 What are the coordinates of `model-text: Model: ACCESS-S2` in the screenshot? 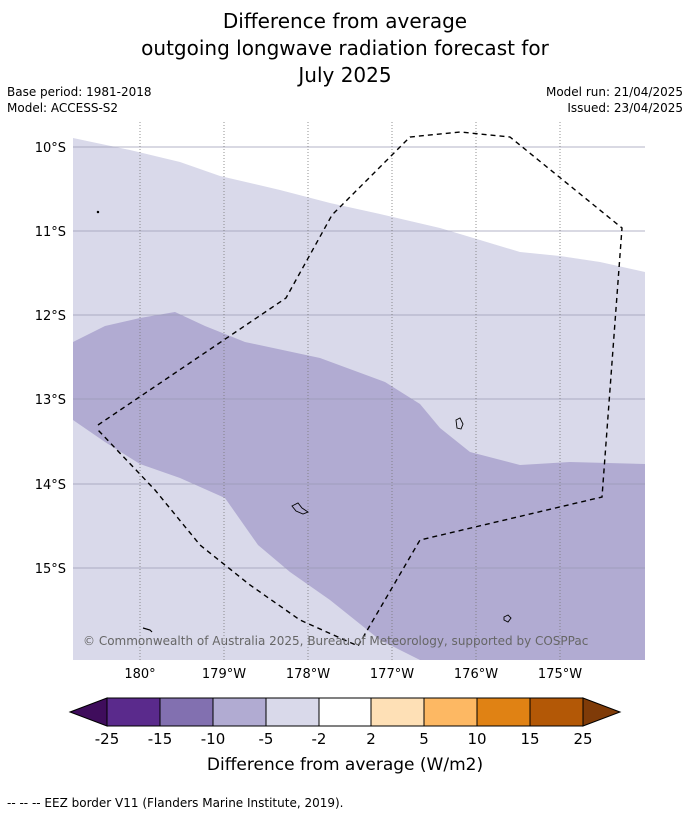 It's located at (63, 108).